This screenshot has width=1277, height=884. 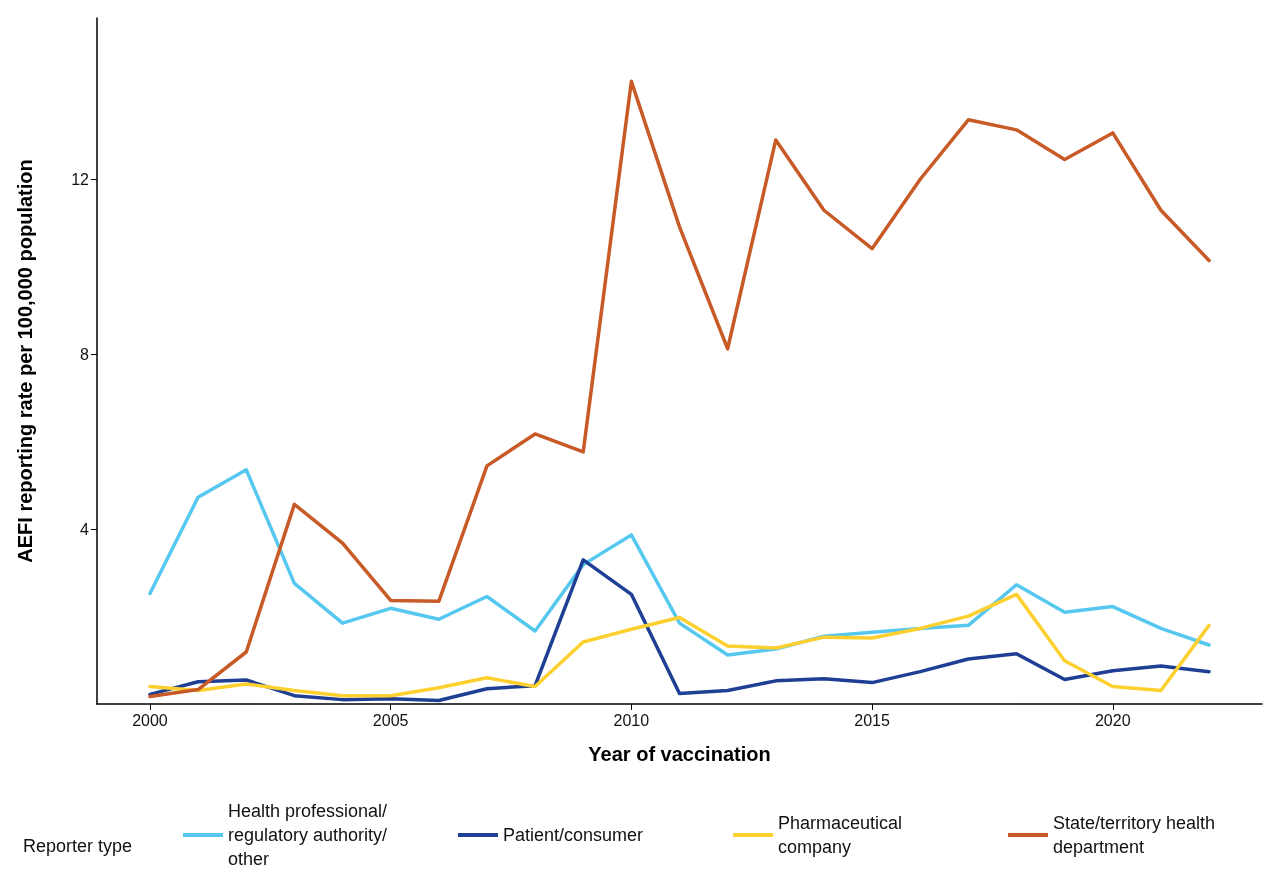 I want to click on x-tick-label: 2000, so click(x=150, y=720).